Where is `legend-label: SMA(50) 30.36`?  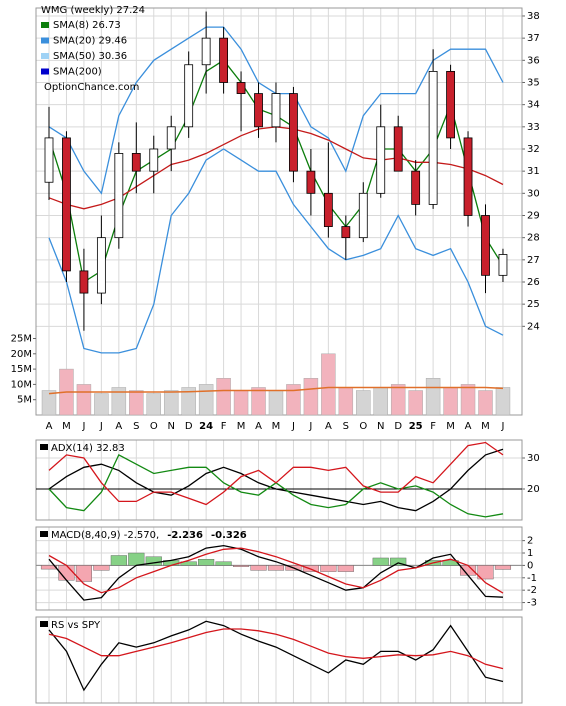 legend-label: SMA(50) 30.36 is located at coordinates (90, 56).